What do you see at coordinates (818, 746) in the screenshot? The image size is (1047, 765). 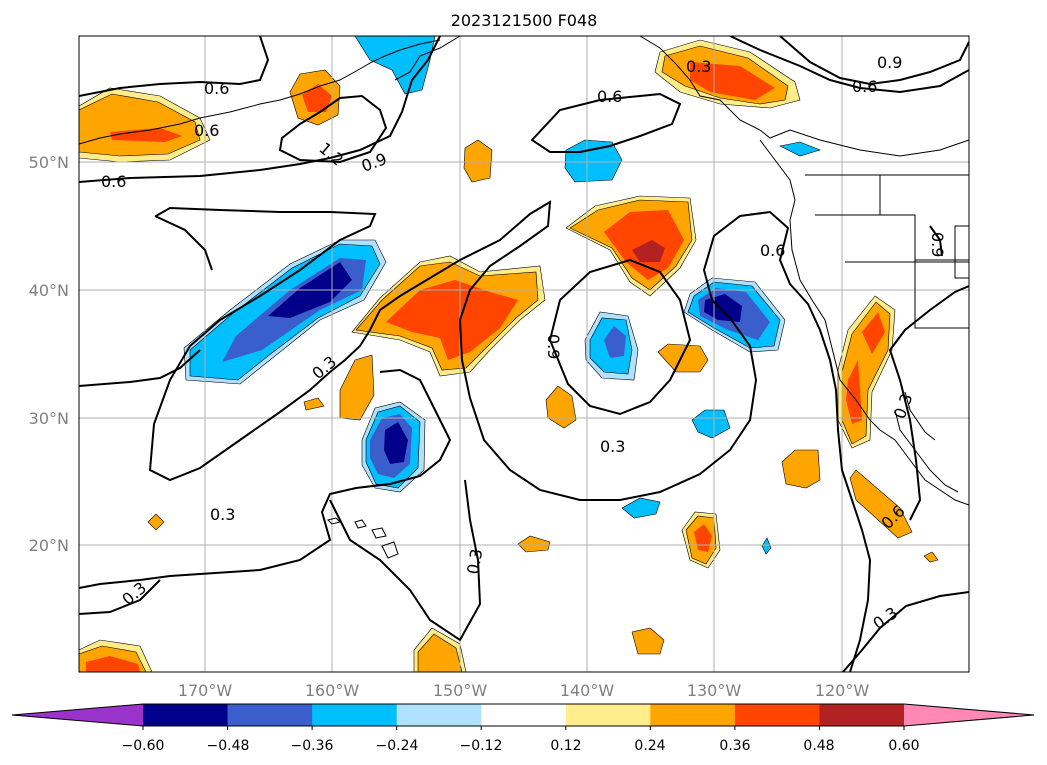 I see `colorbar-tick-label: 0.48` at bounding box center [818, 746].